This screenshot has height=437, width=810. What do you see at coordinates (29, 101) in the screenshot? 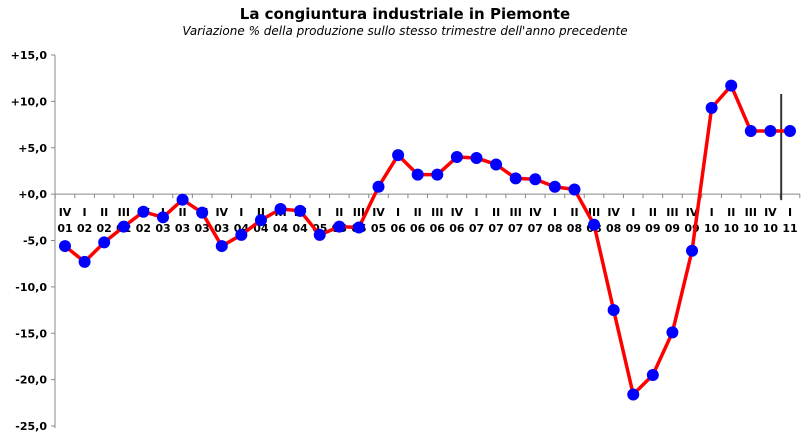
I see `y-tick-label: +10,0` at bounding box center [29, 101].